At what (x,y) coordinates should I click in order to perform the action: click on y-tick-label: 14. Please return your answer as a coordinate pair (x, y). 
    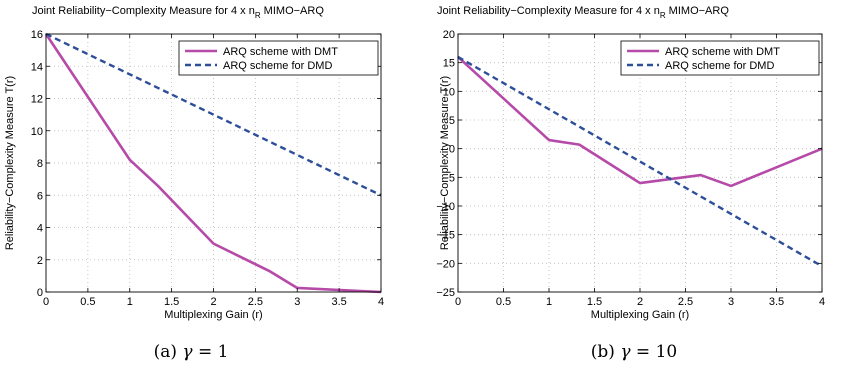
    Looking at the image, I should click on (37, 67).